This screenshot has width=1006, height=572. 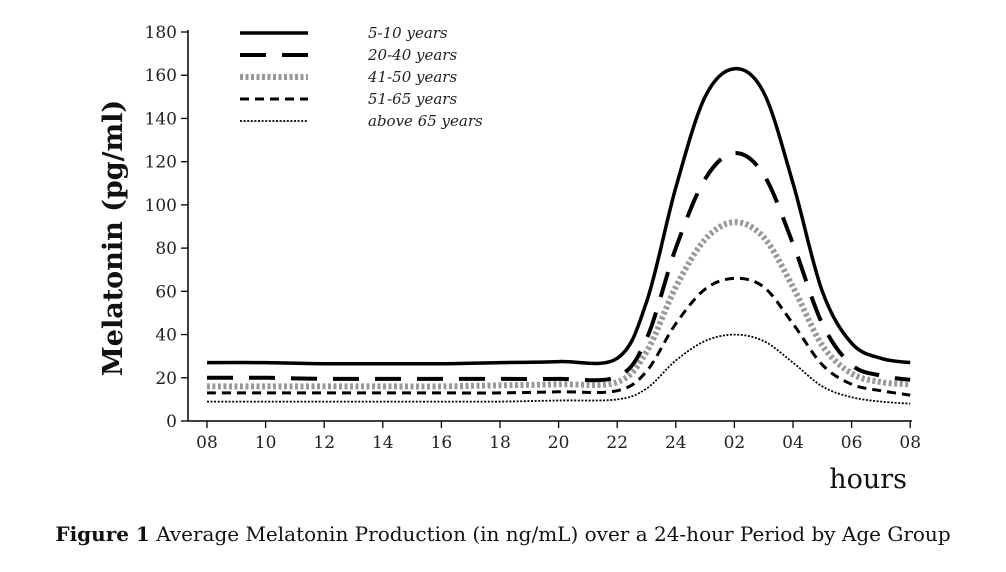 What do you see at coordinates (500, 443) in the screenshot?
I see `x-tick-label: 18` at bounding box center [500, 443].